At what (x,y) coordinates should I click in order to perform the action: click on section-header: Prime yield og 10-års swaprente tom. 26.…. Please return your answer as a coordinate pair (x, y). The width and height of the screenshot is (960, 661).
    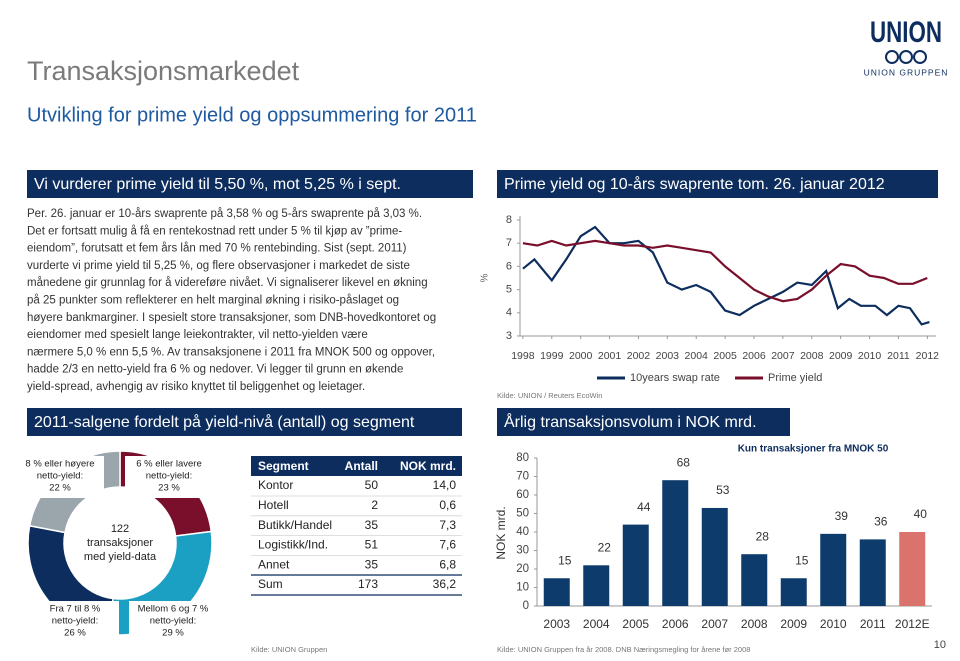
    Looking at the image, I should click on (694, 184).